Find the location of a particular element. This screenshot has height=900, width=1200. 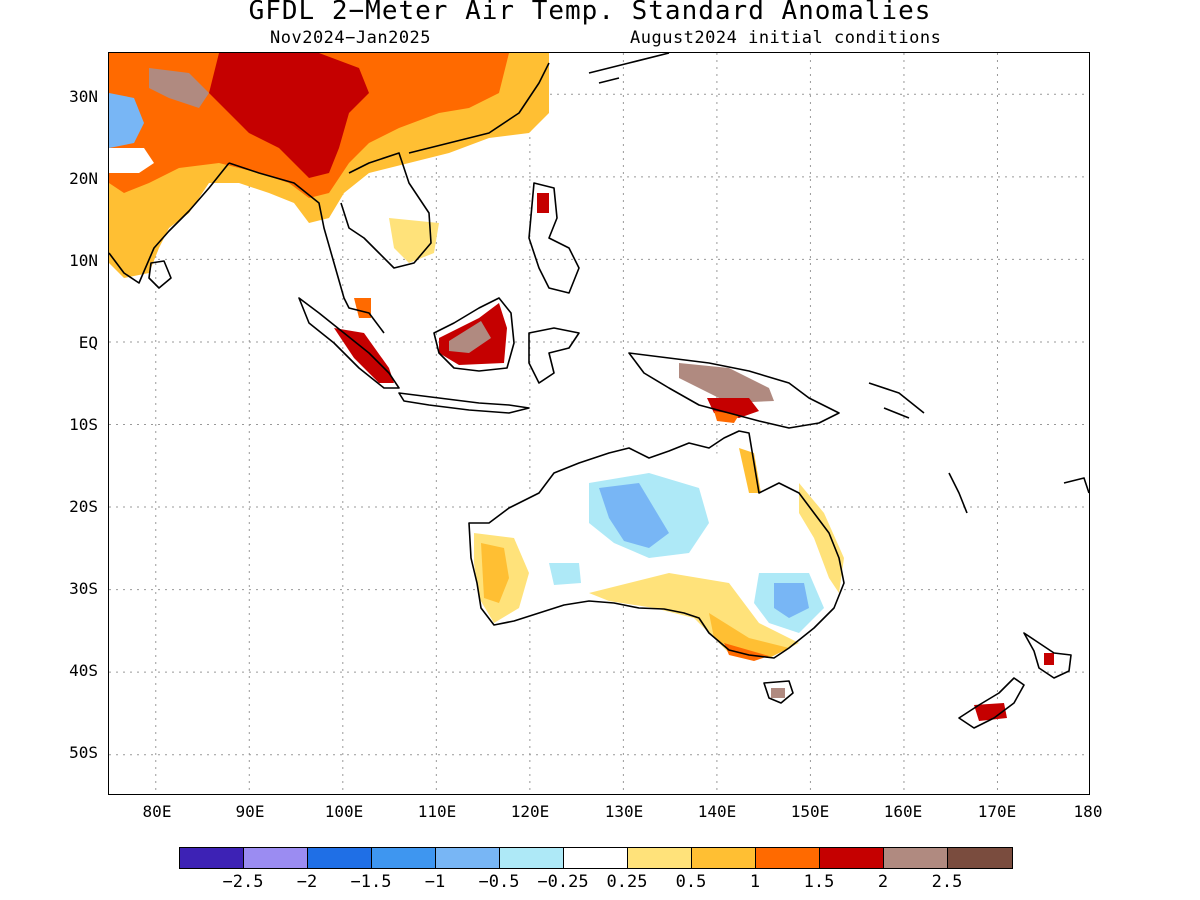

coast-vanuatu is located at coordinates (958, 493).